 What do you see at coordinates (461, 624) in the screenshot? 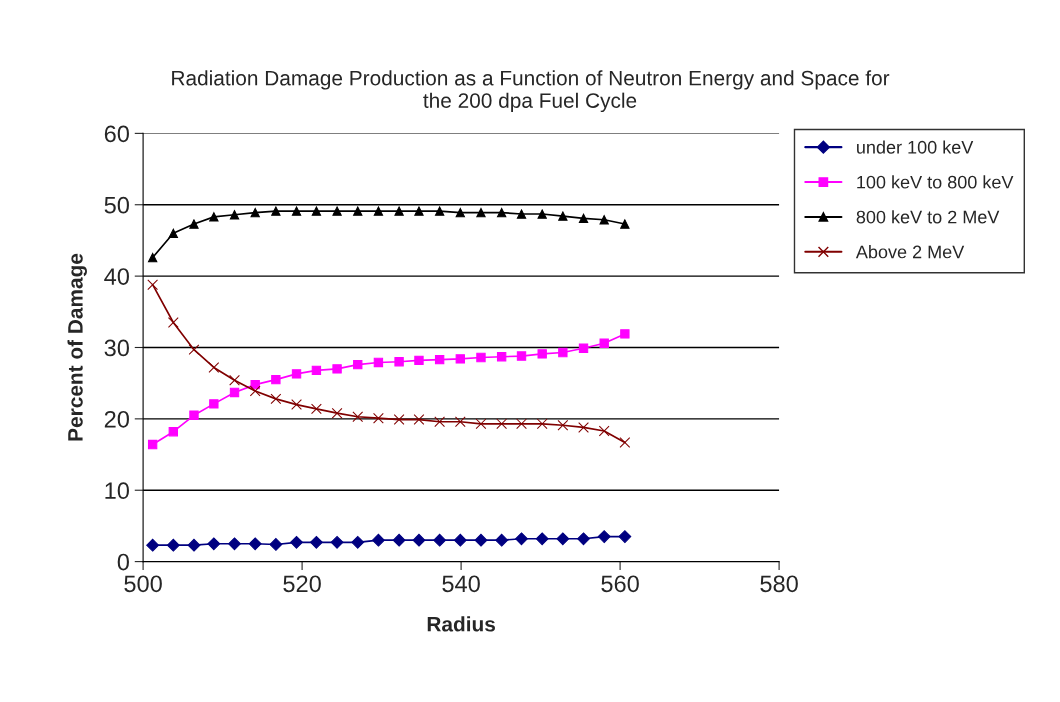
I see `x-axis-title: Radius` at bounding box center [461, 624].